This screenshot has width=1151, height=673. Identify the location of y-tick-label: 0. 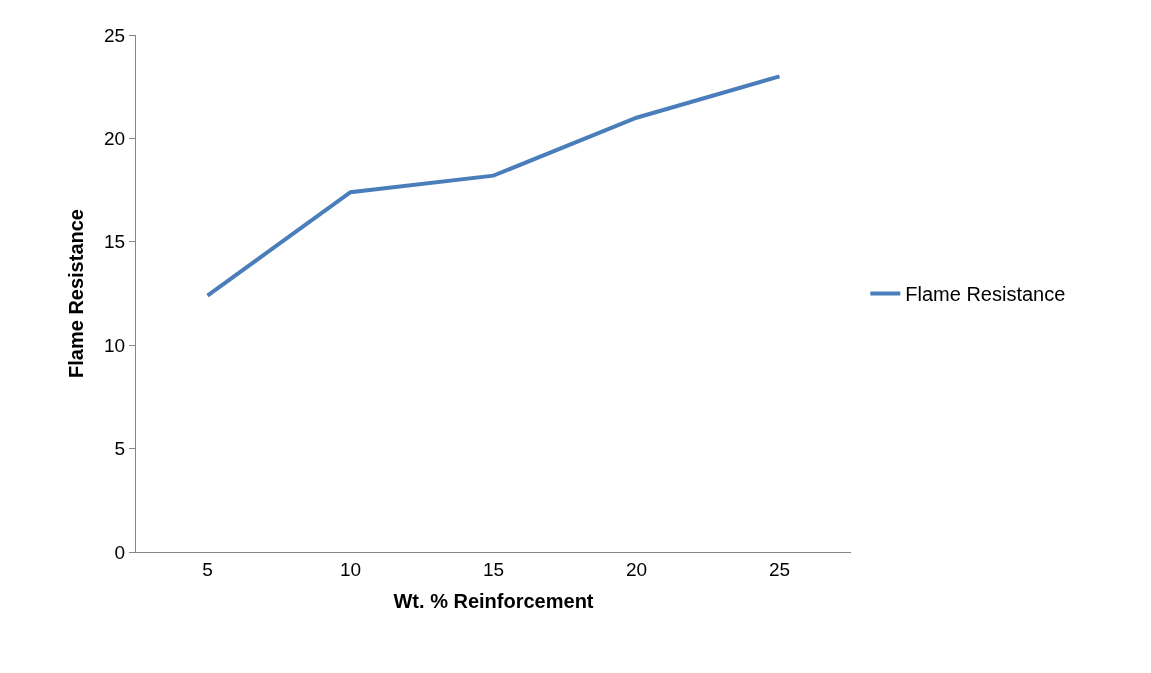
(120, 552).